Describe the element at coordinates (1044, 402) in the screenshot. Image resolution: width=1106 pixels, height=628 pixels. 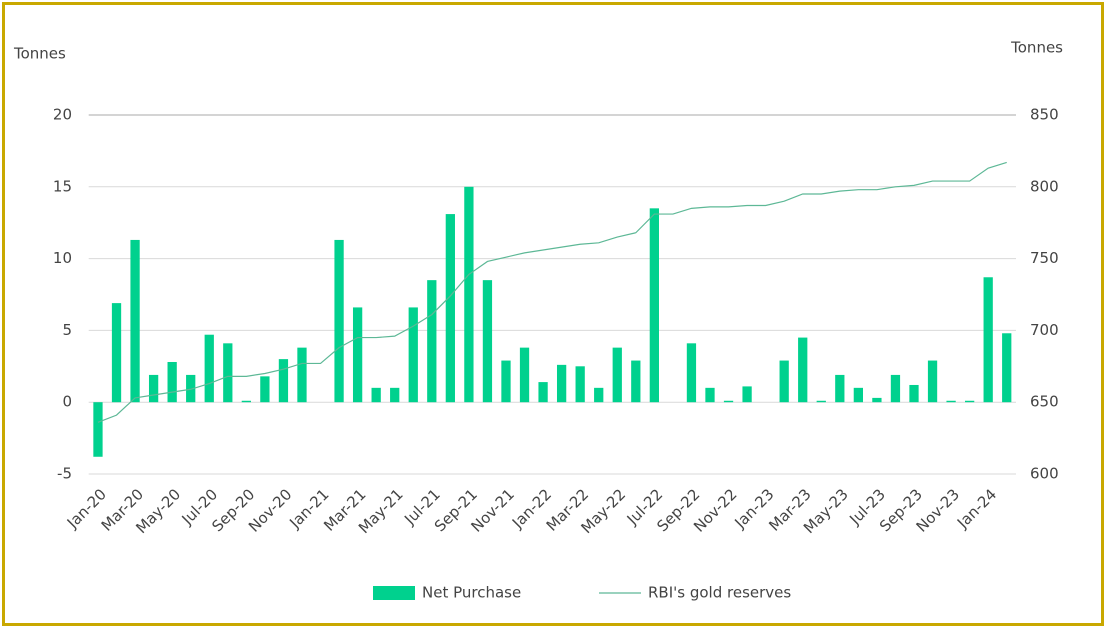
I see `y2-tick-label: 650` at that location.